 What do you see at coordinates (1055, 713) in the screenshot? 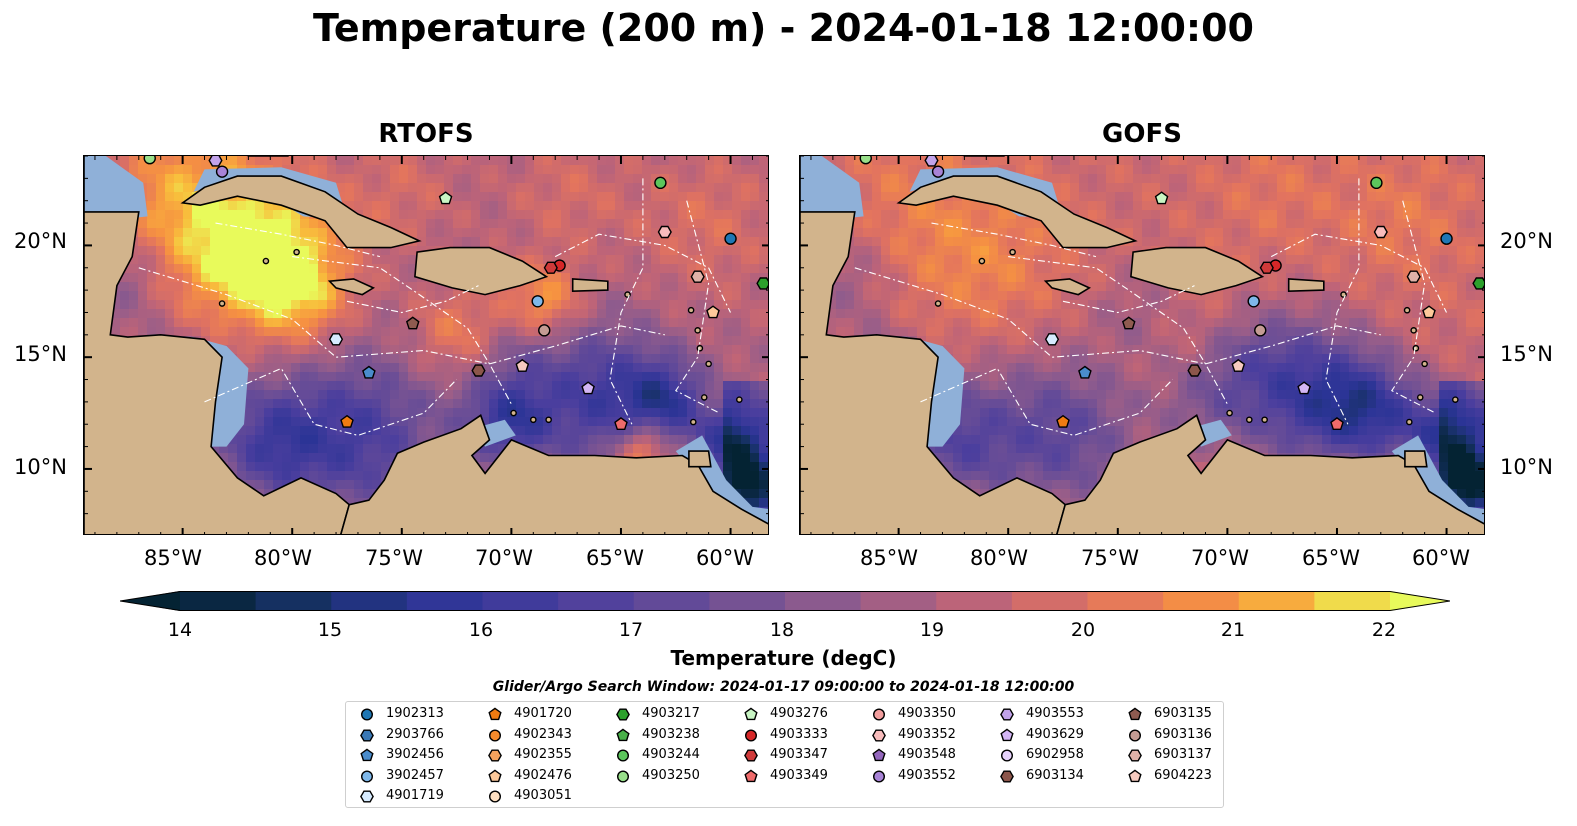
I see `legend-label: 4903553` at bounding box center [1055, 713].